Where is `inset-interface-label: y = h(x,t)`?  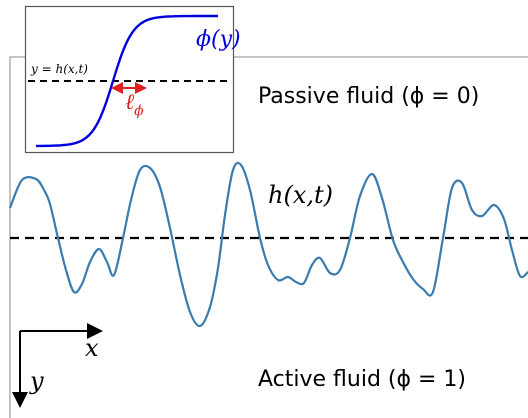 inset-interface-label: y = h(x,t) is located at coordinates (59, 69).